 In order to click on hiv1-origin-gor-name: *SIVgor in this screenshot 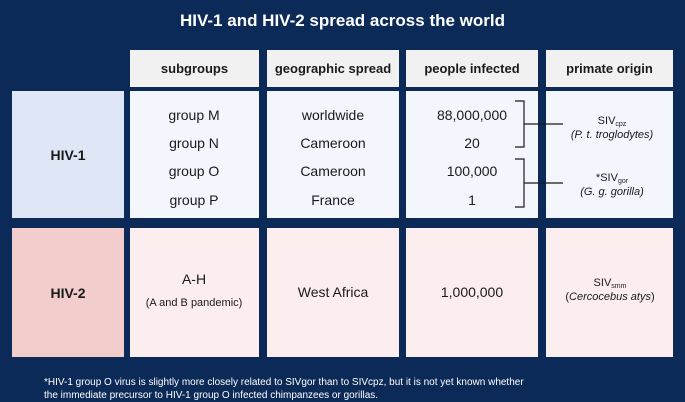, I will do `click(612, 178)`.